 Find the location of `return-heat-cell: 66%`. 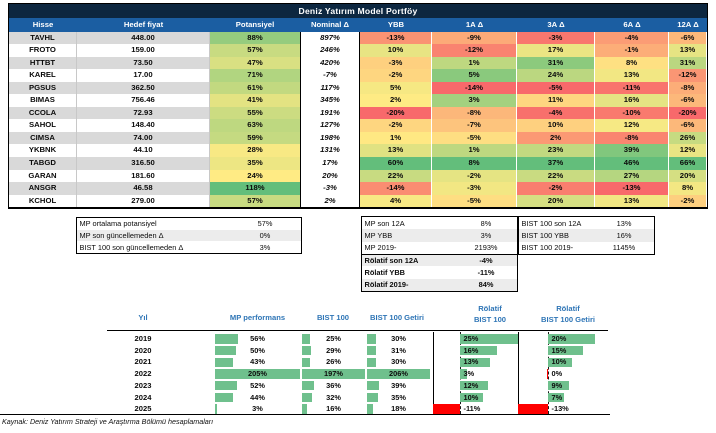

return-heat-cell: 66% is located at coordinates (688, 163).